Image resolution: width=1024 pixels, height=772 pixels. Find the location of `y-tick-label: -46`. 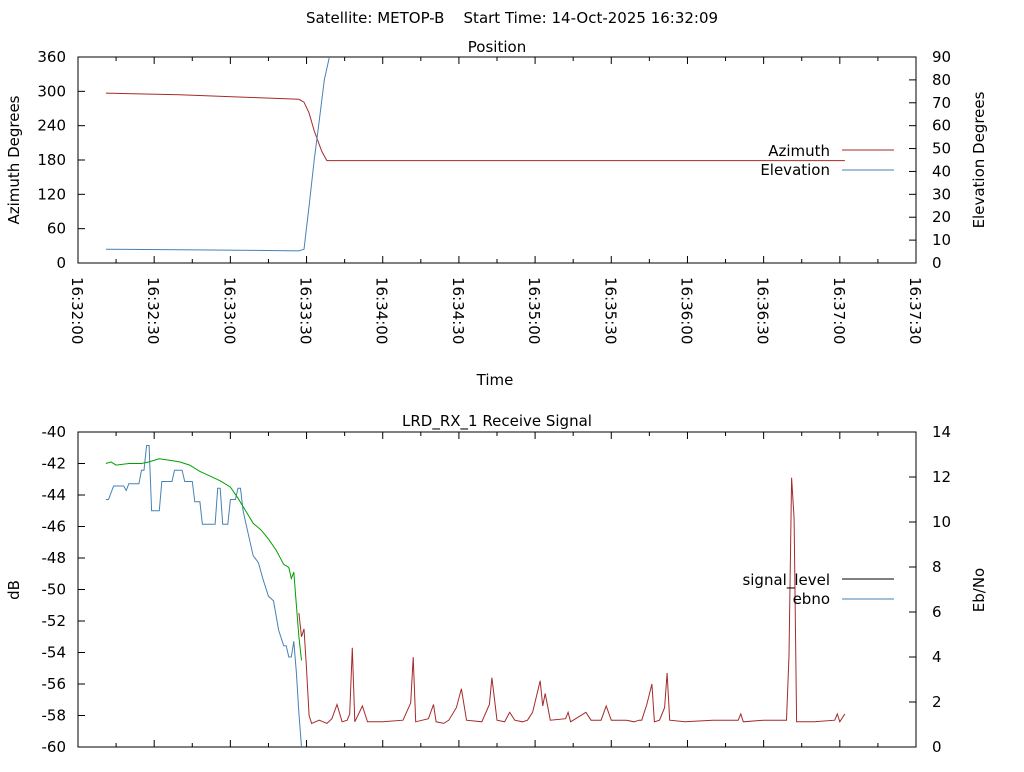

y-tick-label: -46 is located at coordinates (54, 527).